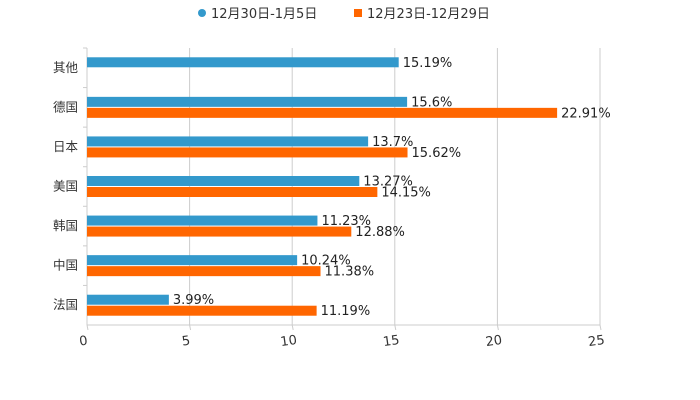  I want to click on category-label: 德国, so click(65, 106).